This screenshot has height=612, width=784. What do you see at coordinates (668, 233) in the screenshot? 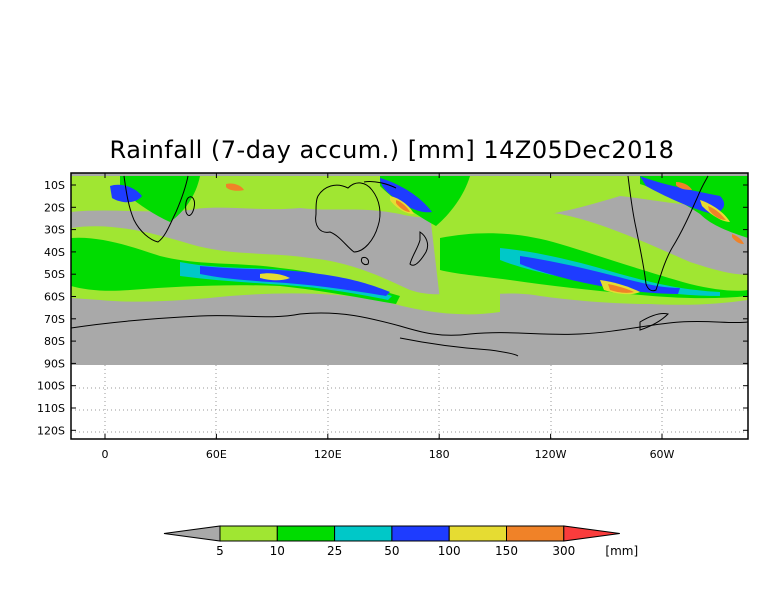
I see `south-america-coast` at bounding box center [668, 233].